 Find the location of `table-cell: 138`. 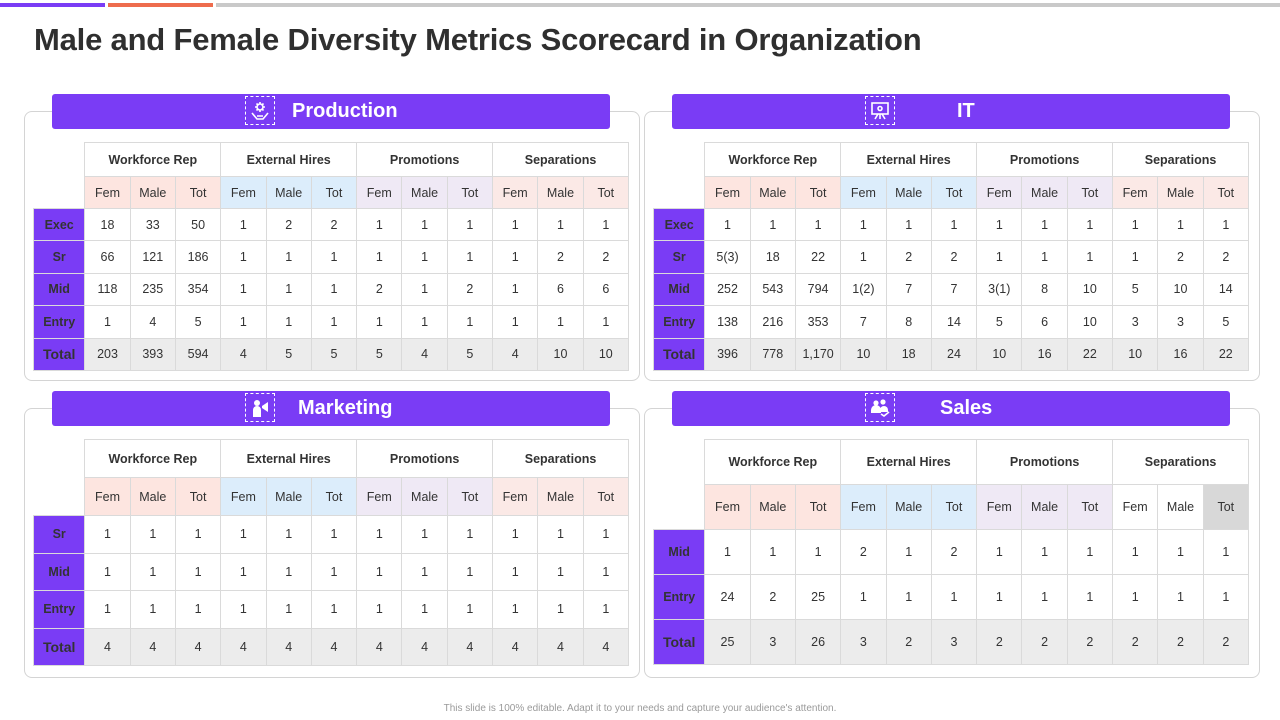

table-cell: 138 is located at coordinates (727, 322).